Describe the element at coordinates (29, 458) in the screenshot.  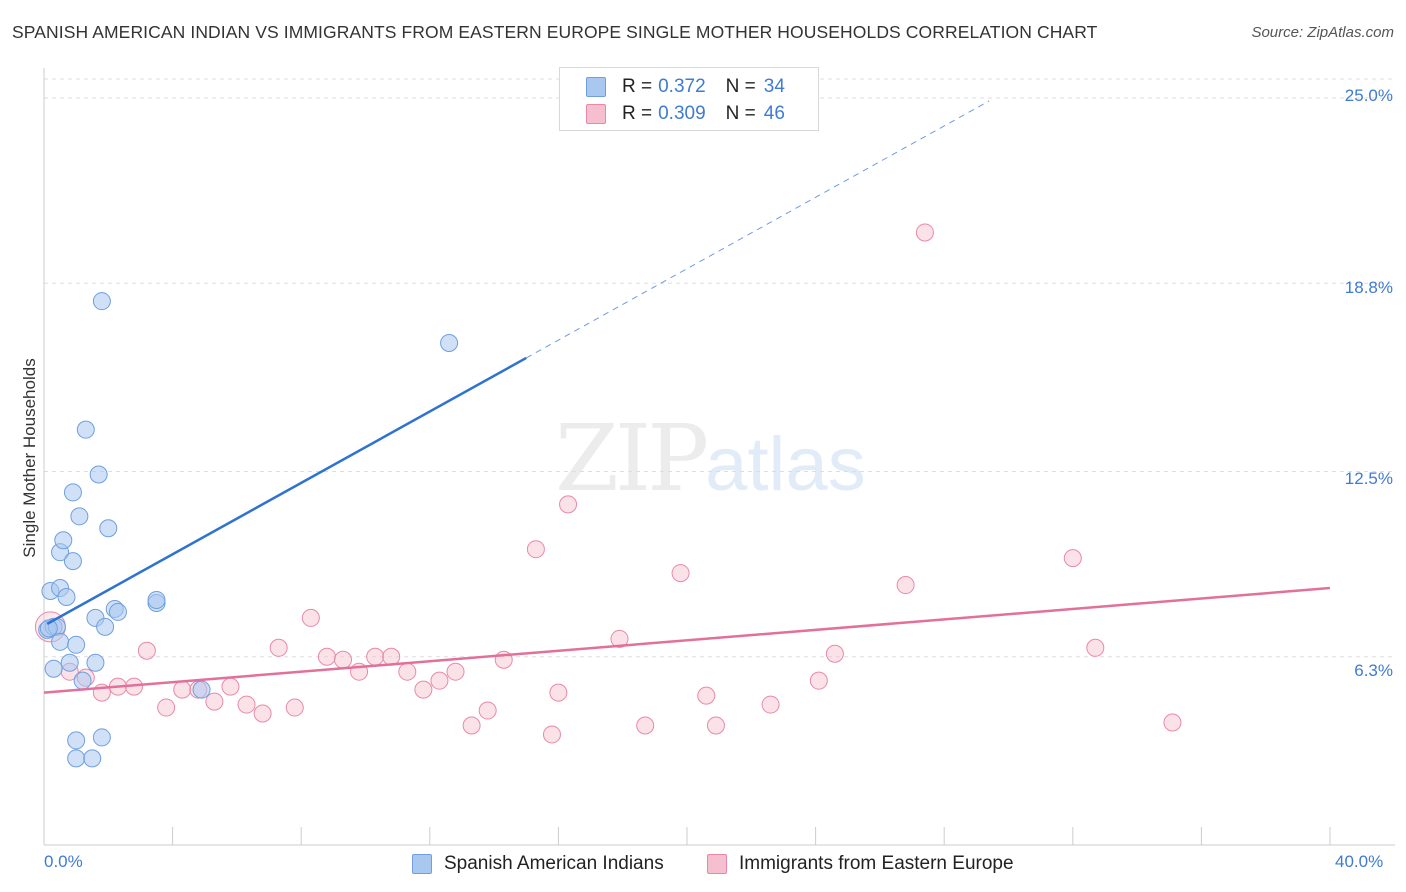
I see `y-axis-label: Single Mother Households` at that location.